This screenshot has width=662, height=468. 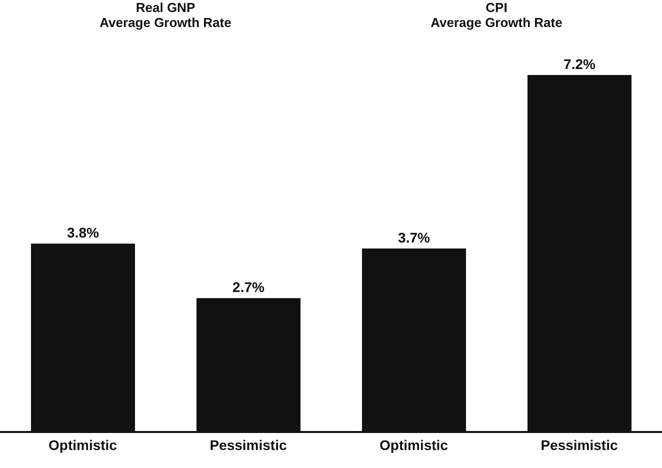 I want to click on chart-title: Real GNP, so click(x=165, y=7).